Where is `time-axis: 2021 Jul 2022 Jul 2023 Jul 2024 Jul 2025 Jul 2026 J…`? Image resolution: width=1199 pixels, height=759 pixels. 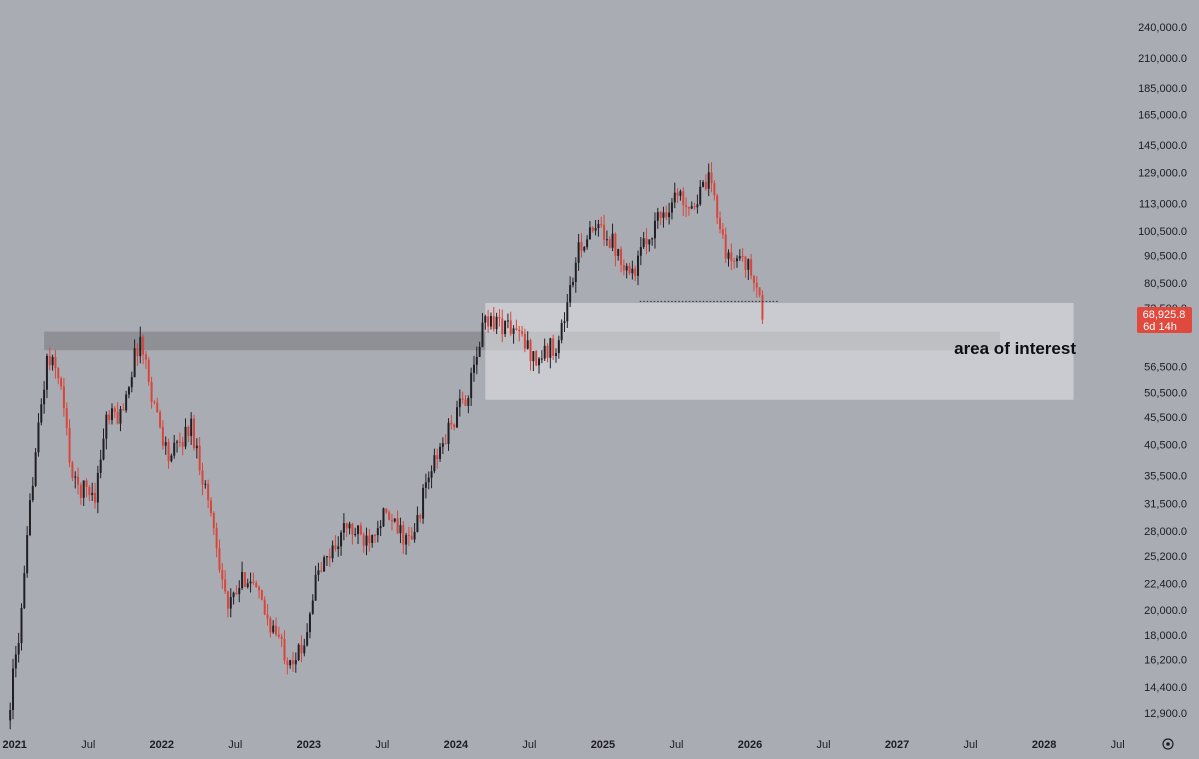 time-axis: 2021 Jul 2022 Jul 2023 Jul 2024 Jul 2025 Jul 2026 J… is located at coordinates (563, 745).